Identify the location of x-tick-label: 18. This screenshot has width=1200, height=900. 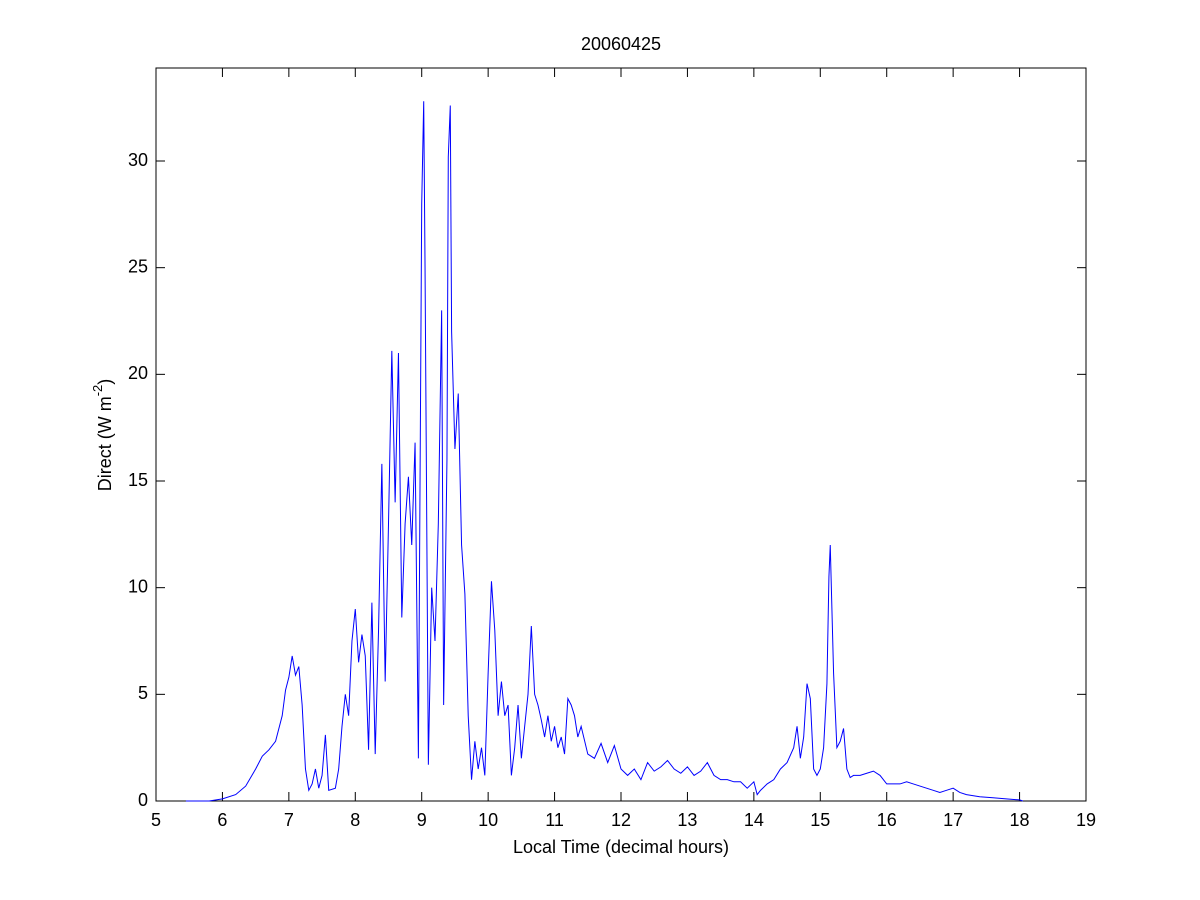
(1020, 820).